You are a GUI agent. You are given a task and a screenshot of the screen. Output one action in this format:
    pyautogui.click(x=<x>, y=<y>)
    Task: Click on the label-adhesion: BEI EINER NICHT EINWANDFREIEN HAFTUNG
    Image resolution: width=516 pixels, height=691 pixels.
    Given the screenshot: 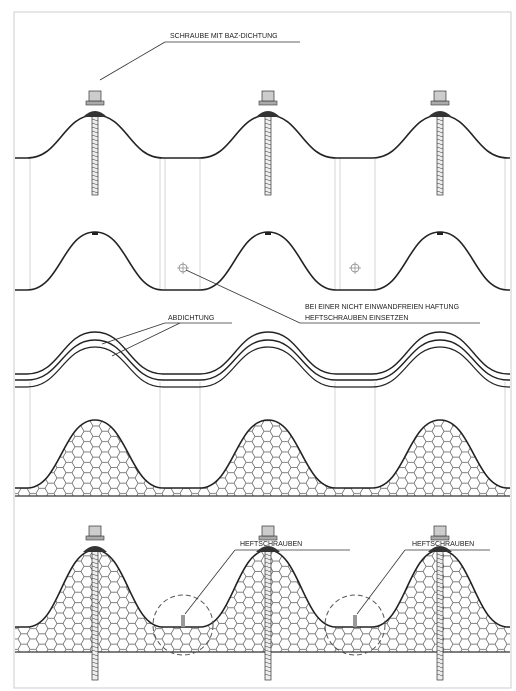 What is the action you would take?
    pyautogui.click(x=382, y=307)
    